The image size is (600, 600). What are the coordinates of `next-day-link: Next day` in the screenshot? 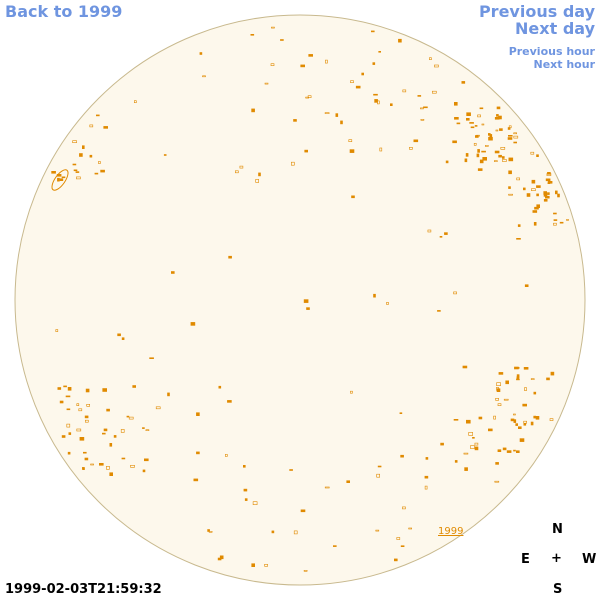 It's located at (555, 28).